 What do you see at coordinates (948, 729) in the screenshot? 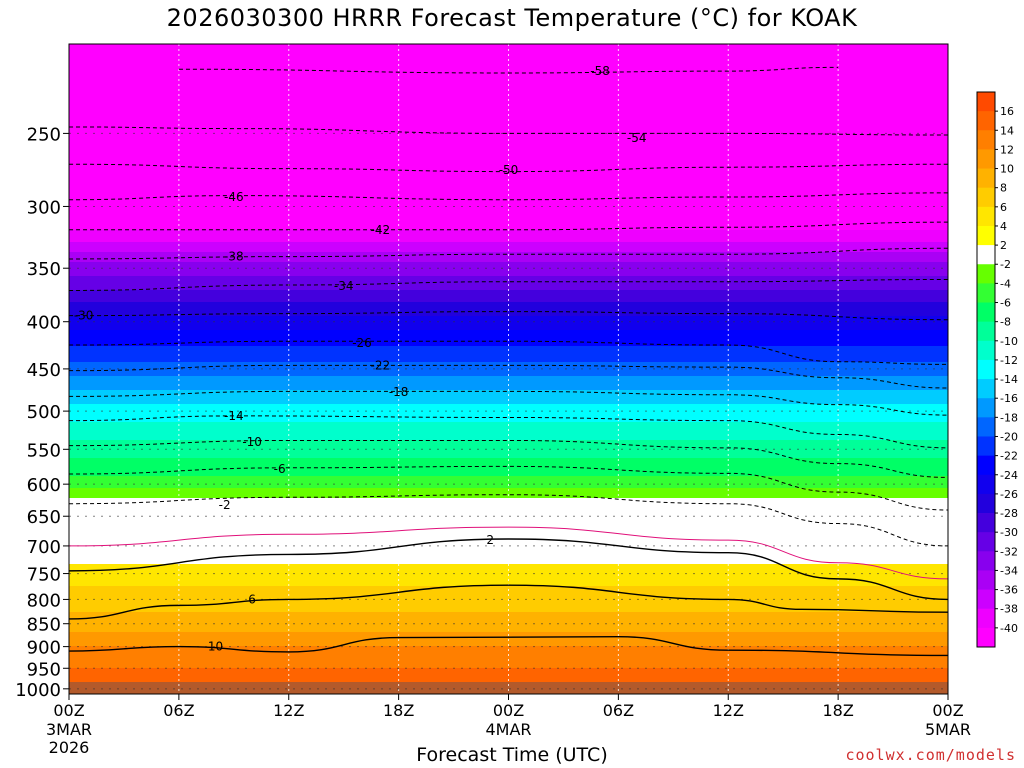
I see `x-date-label: 5MAR` at bounding box center [948, 729].